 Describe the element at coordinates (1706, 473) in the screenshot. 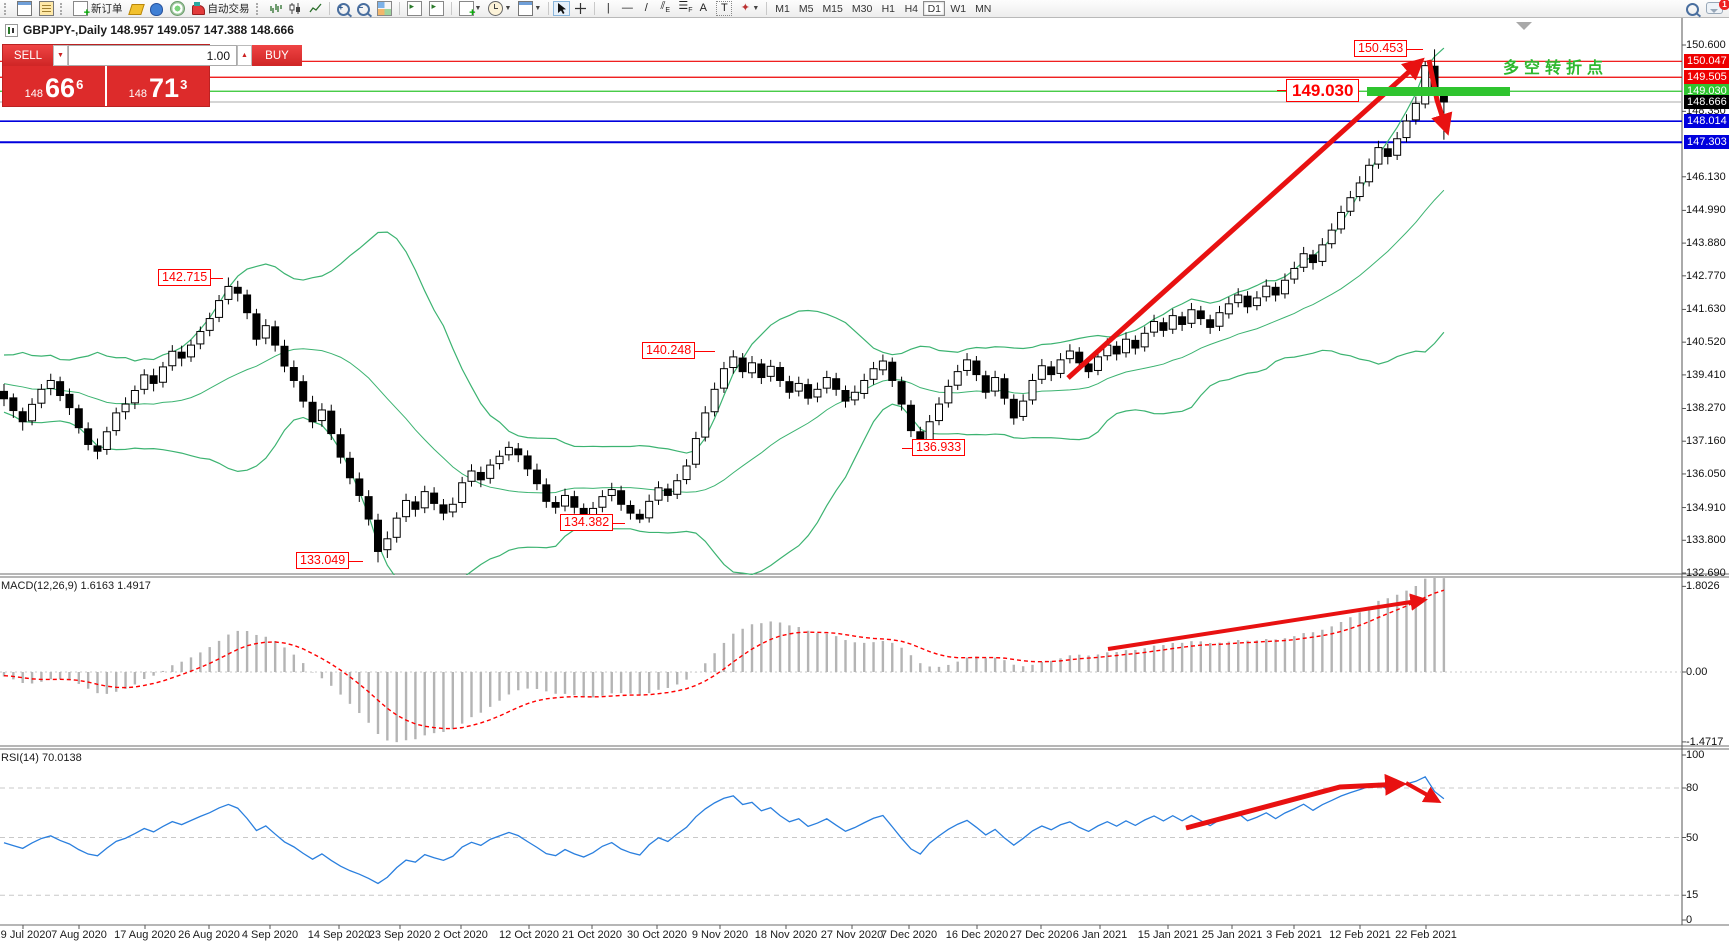

I see `price-tick: 136.050` at that location.